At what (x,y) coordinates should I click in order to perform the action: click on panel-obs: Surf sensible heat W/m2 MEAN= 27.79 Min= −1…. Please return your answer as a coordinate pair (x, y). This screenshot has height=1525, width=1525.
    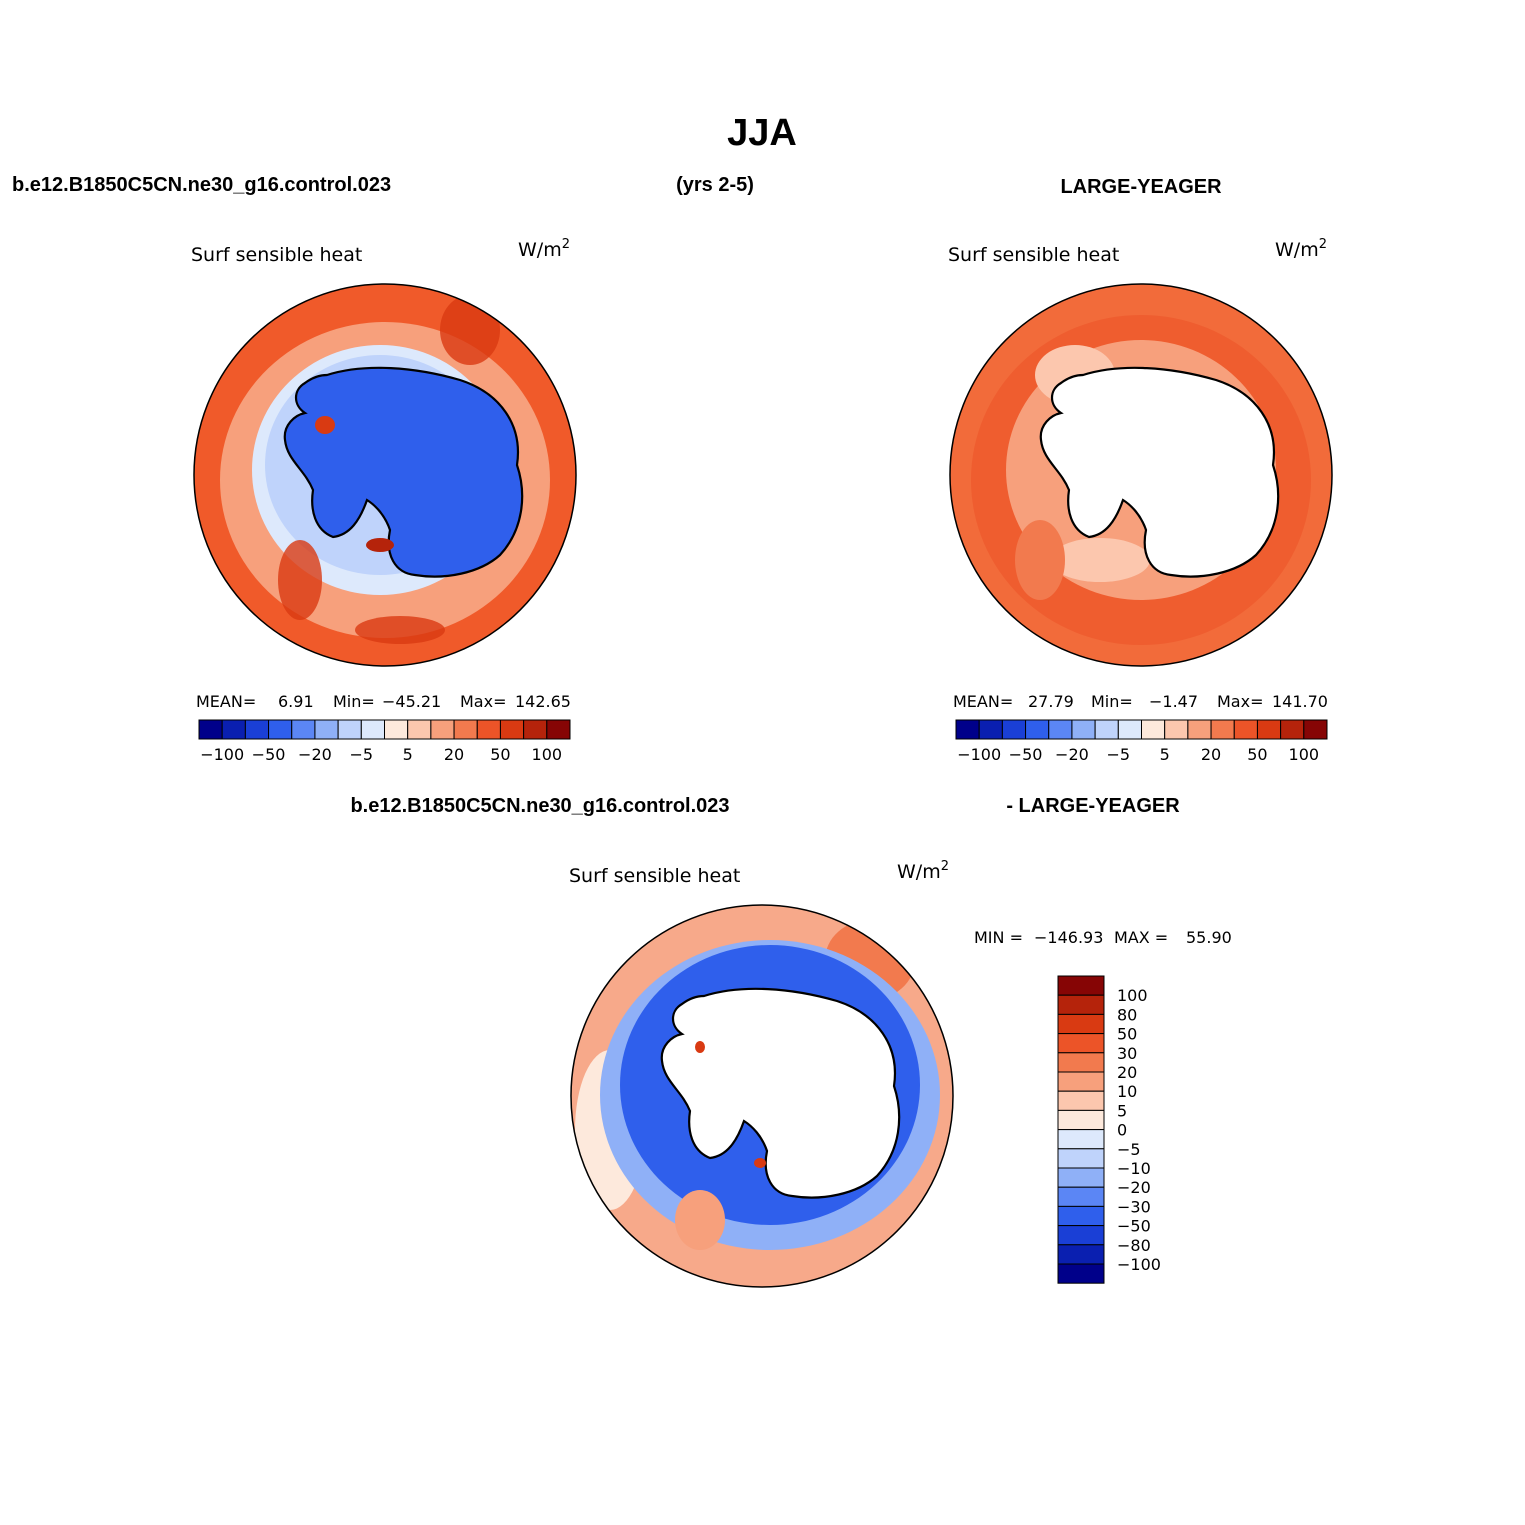
    Looking at the image, I should click on (1140, 500).